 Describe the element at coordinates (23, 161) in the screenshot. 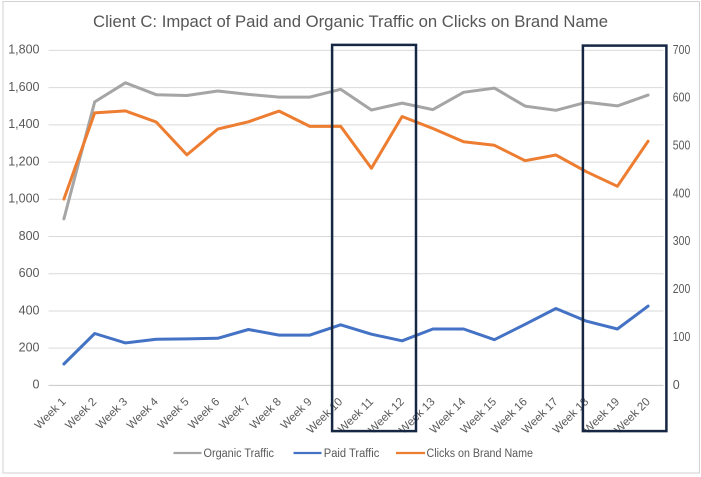

I see `svg-text: 1,200` at that location.